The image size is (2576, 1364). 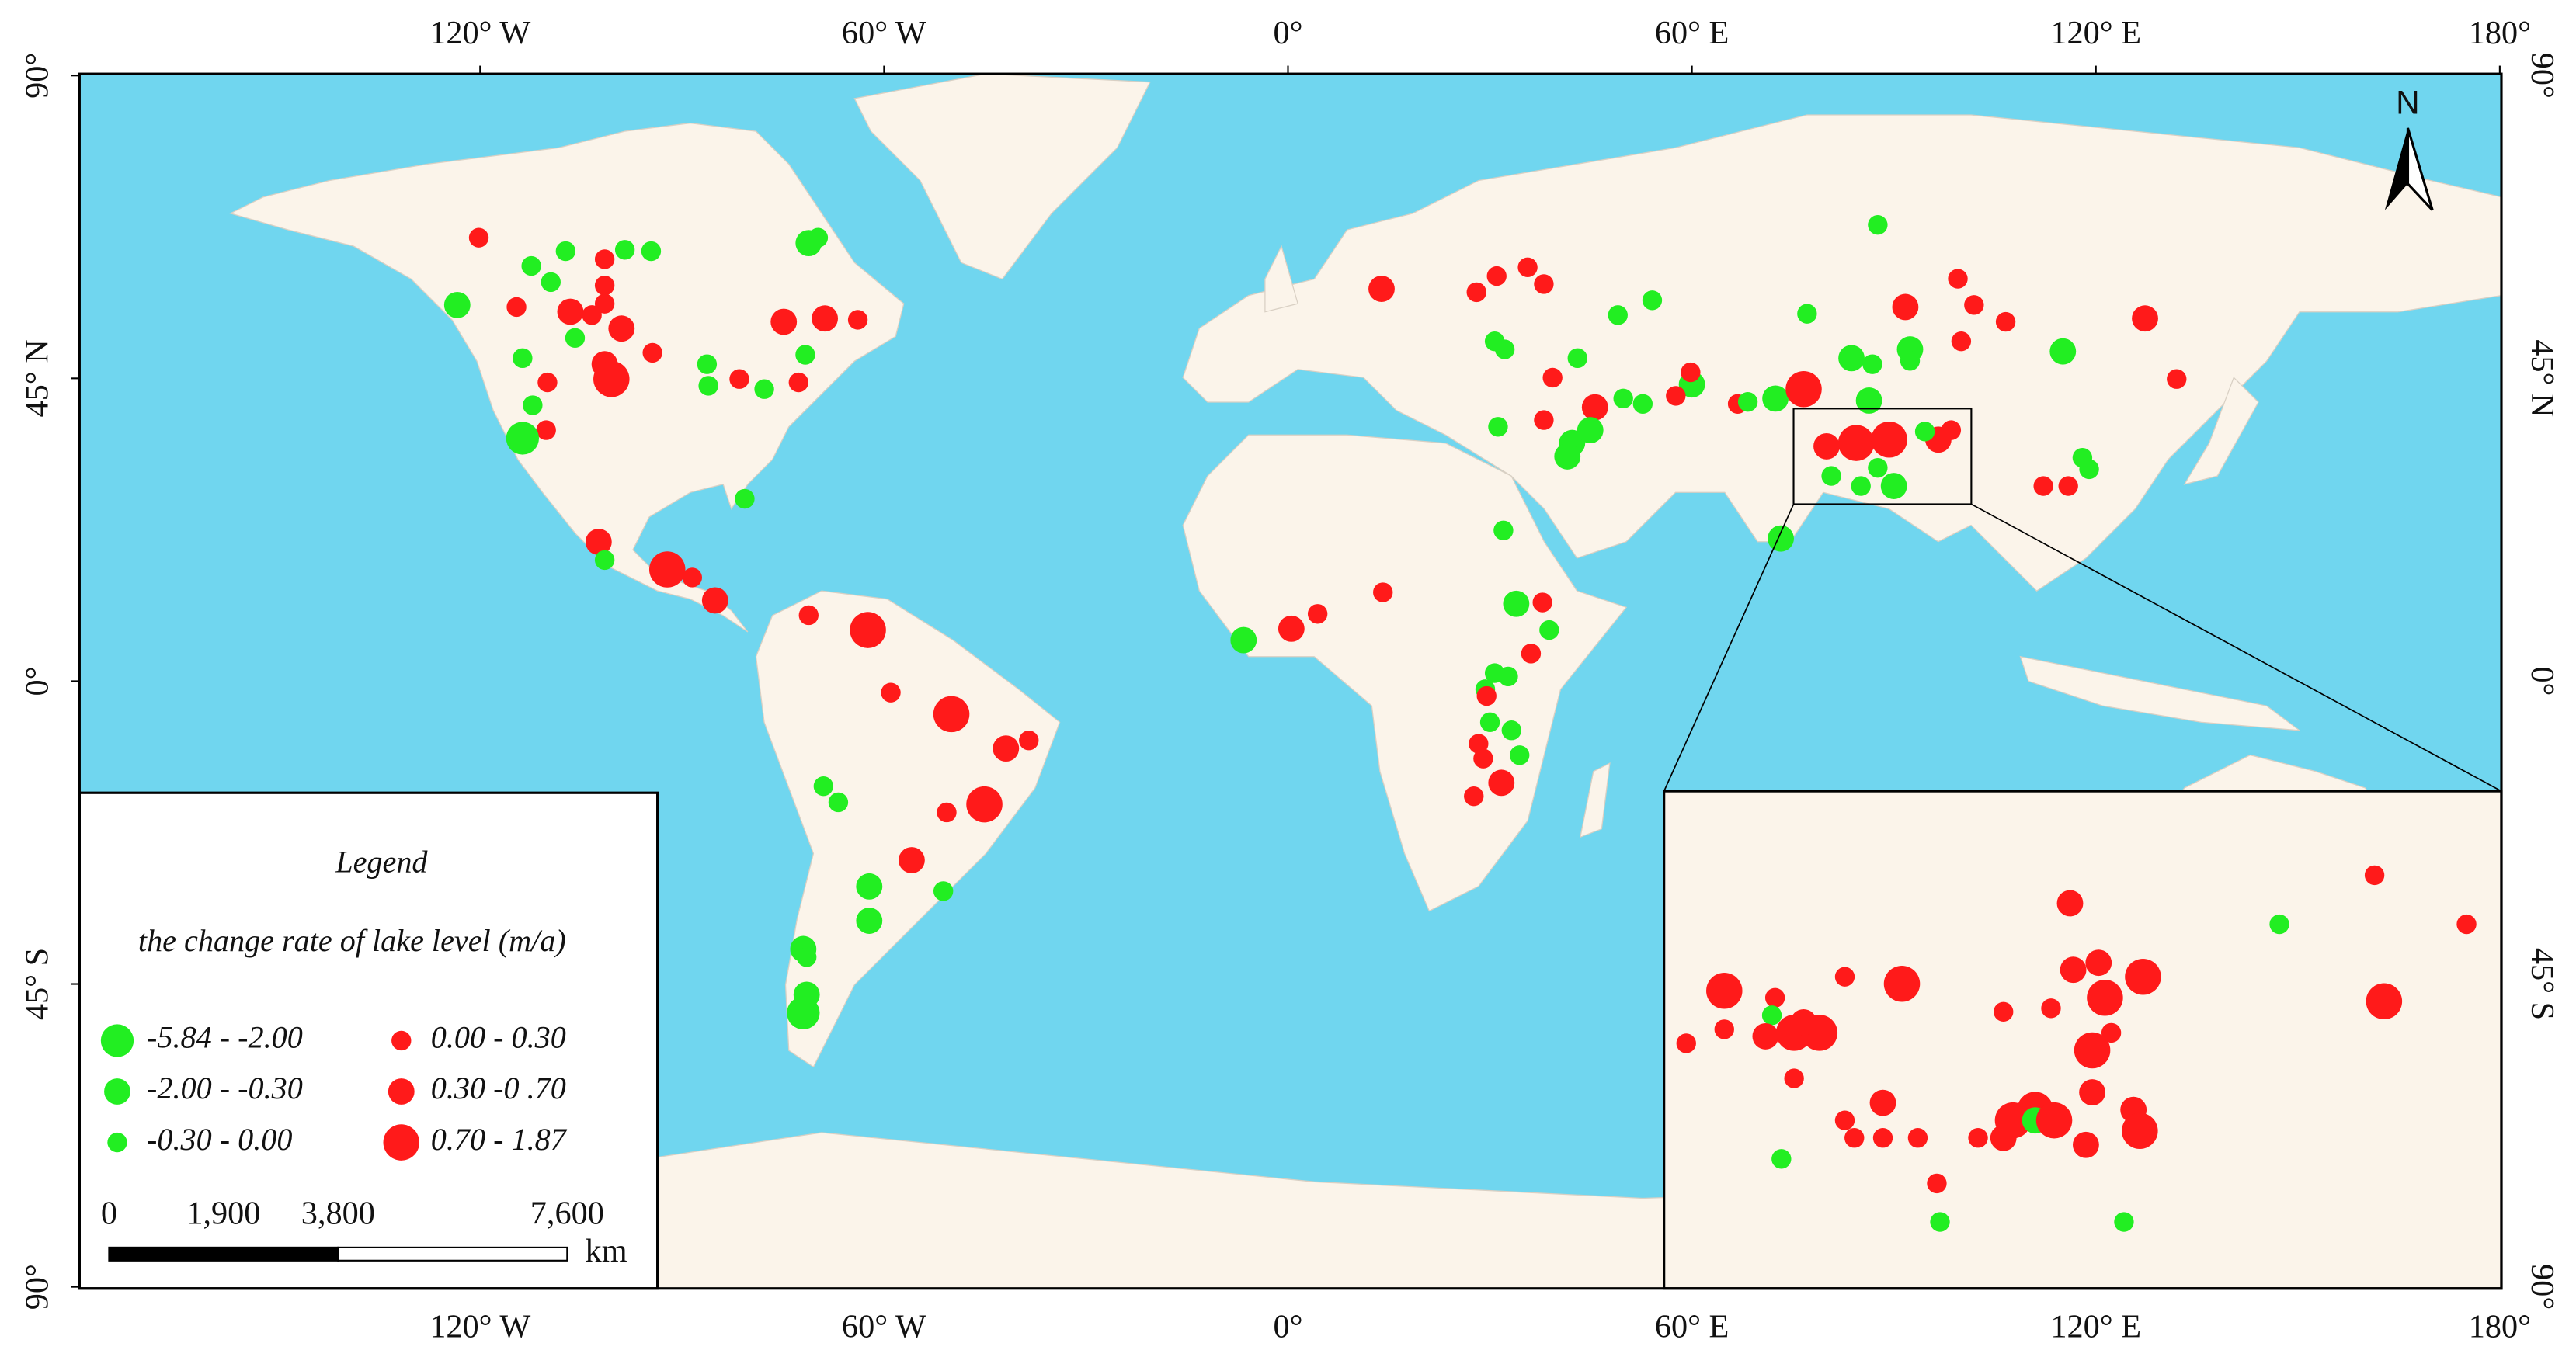 What do you see at coordinates (606, 1251) in the screenshot?
I see `scale-unit: km` at bounding box center [606, 1251].